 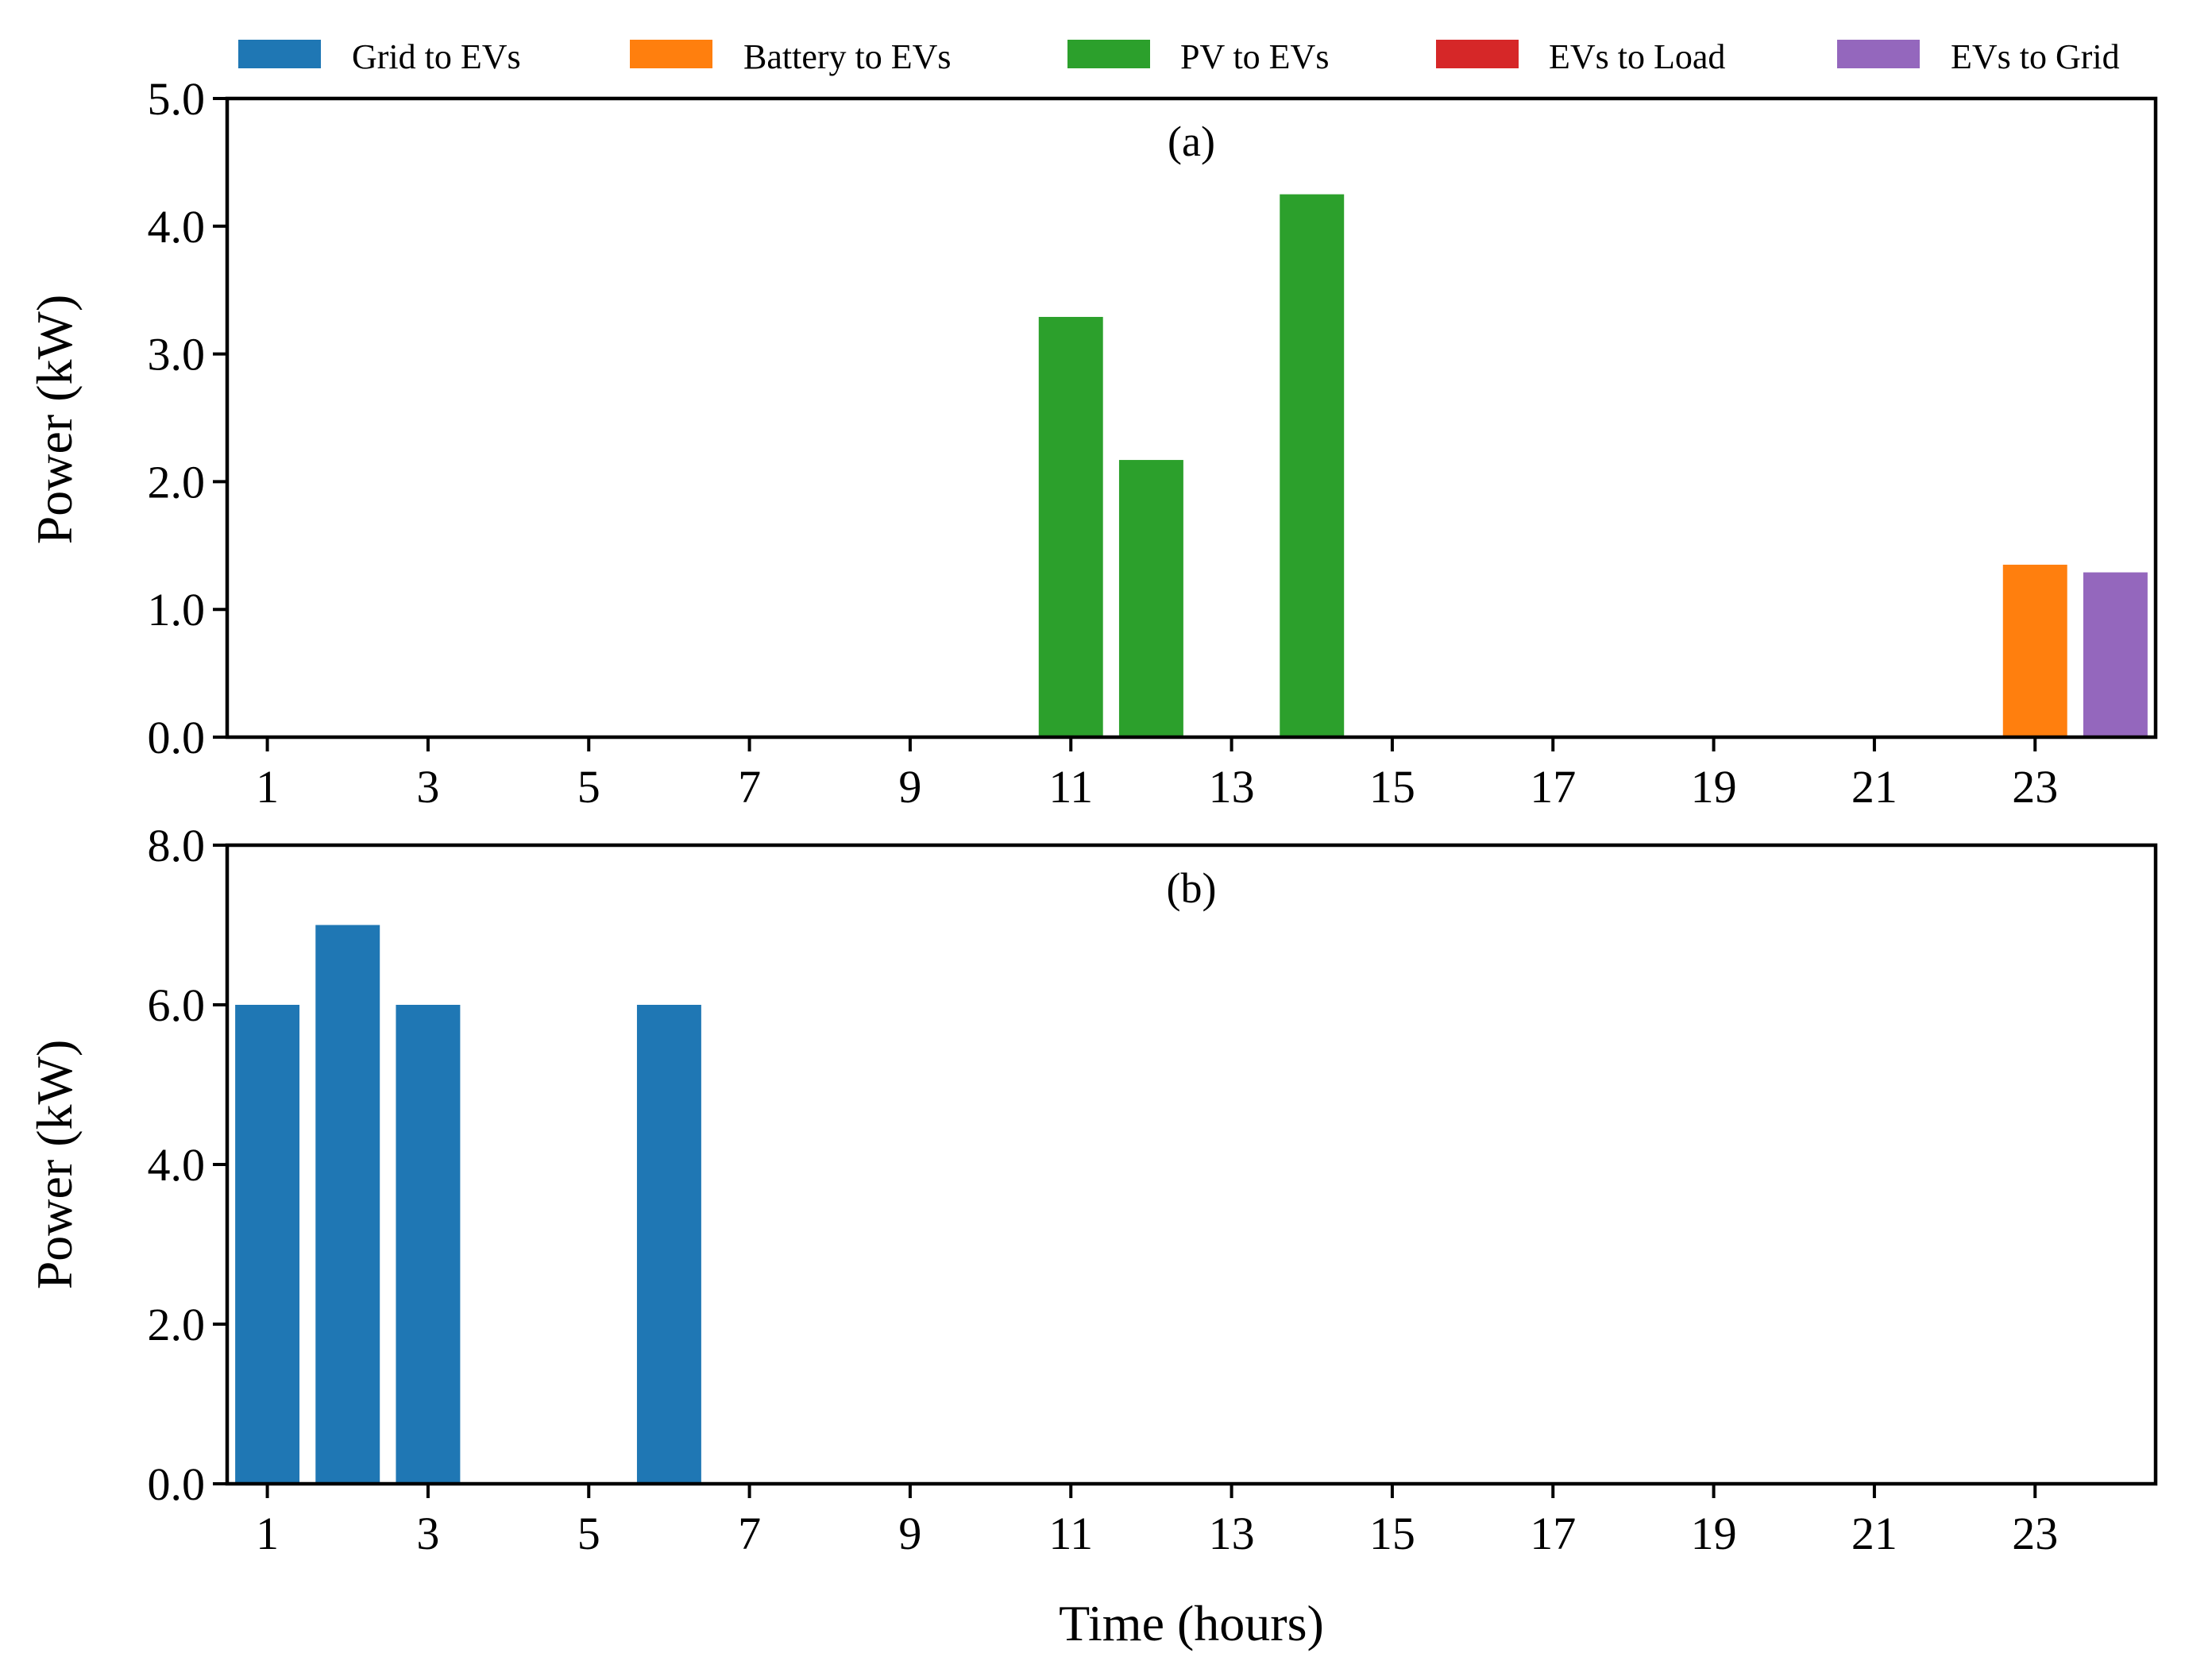 What do you see at coordinates (177, 845) in the screenshot?
I see `y-tick-label-b: 8.0` at bounding box center [177, 845].